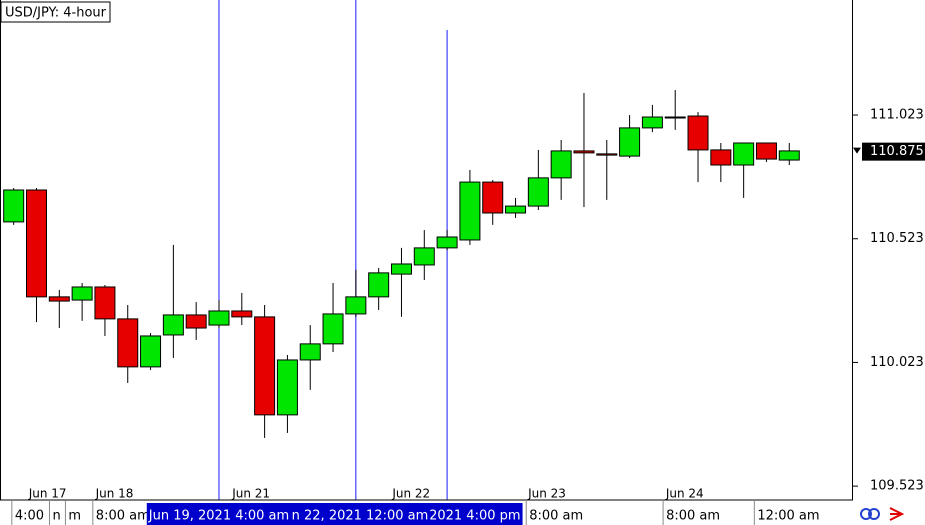 Image resolution: width=925 pixels, height=525 pixels. What do you see at coordinates (897, 115) in the screenshot?
I see `y-tick-label: 111.023` at bounding box center [897, 115].